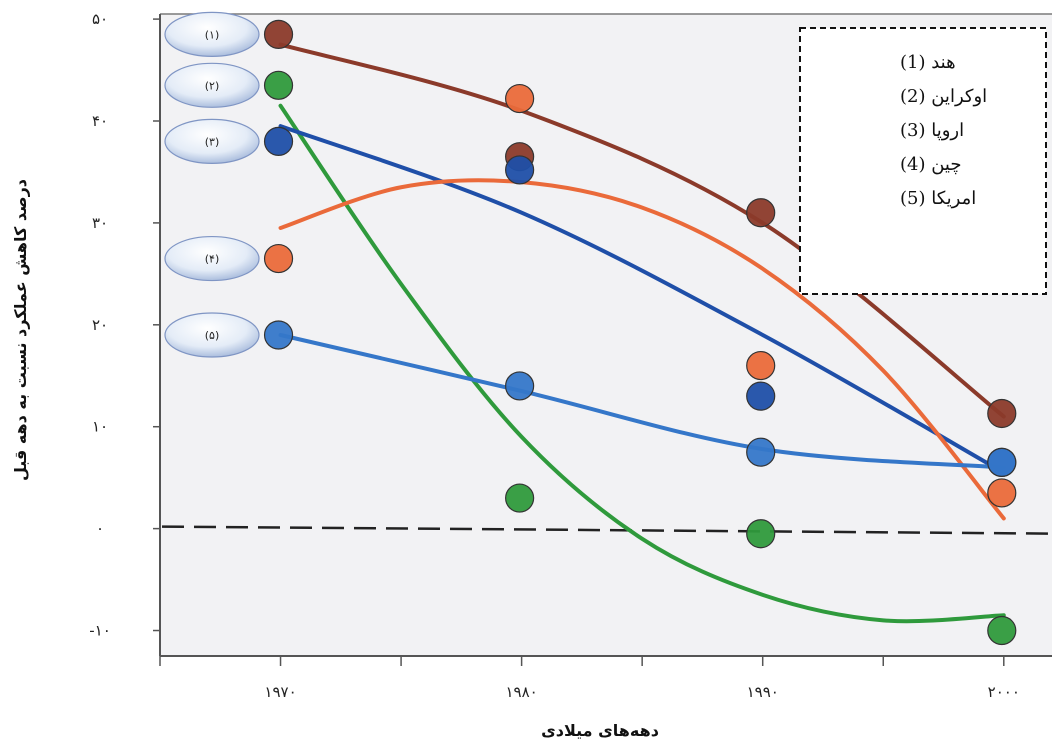 Image resolution: width=1057 pixels, height=744 pixels. What do you see at coordinates (20, 330) in the screenshot?
I see `y-axis-title: درصد کاهش عملکرد نسبت به دهه قبل` at bounding box center [20, 330].